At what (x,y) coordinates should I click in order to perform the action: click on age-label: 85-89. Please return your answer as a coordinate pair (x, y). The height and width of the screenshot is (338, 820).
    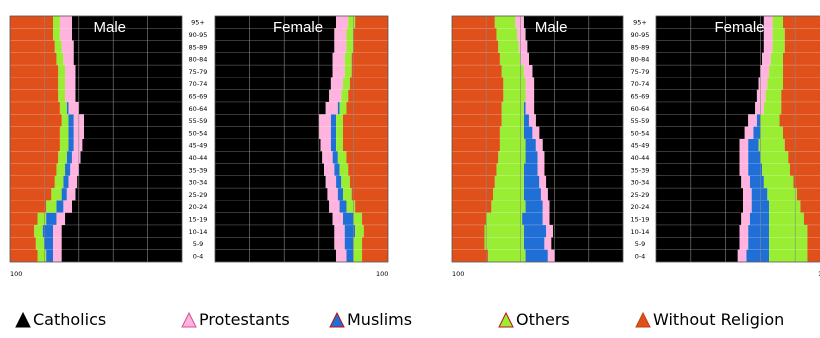
    Looking at the image, I should click on (198, 47).